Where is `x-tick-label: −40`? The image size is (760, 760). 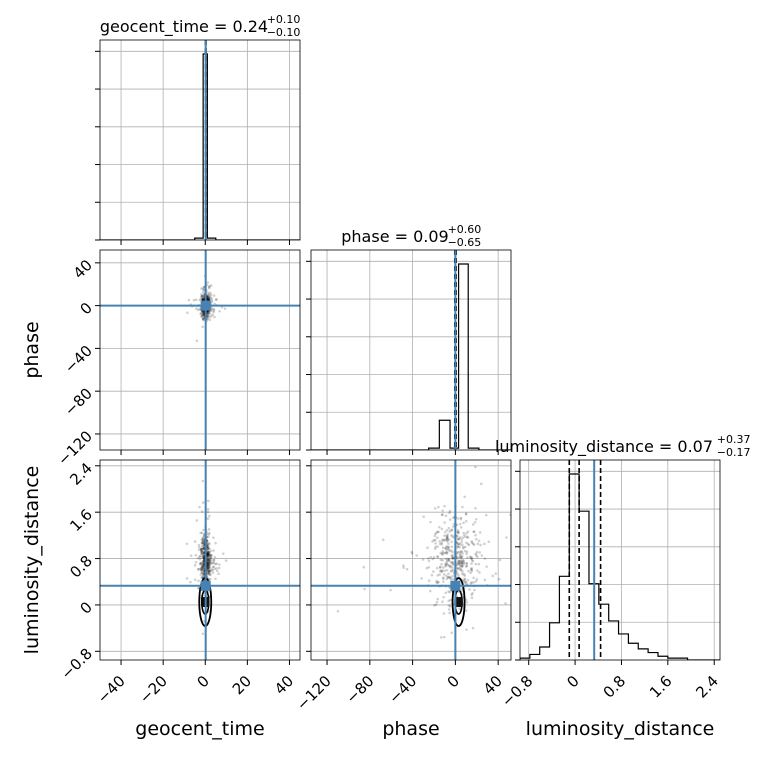 x-tick-label: −40 is located at coordinates (402, 689).